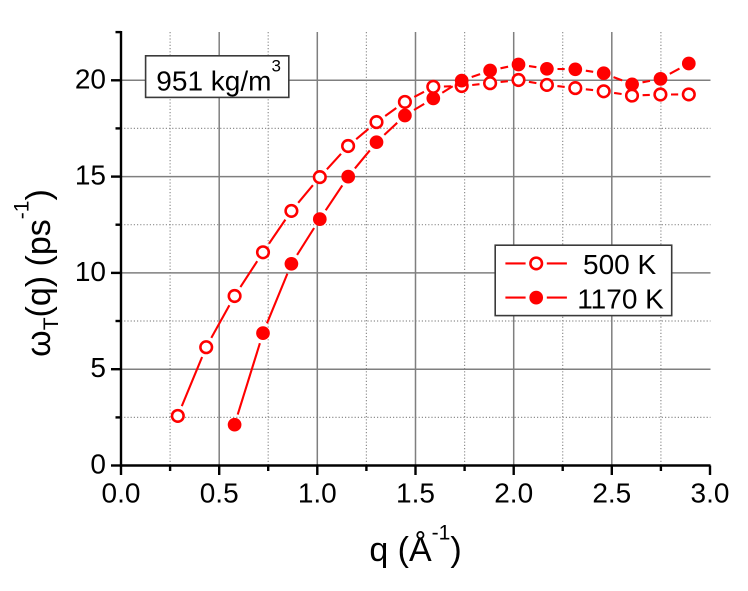 This screenshot has height=591, width=748. I want to click on svg-text: 500 K, so click(619, 264).